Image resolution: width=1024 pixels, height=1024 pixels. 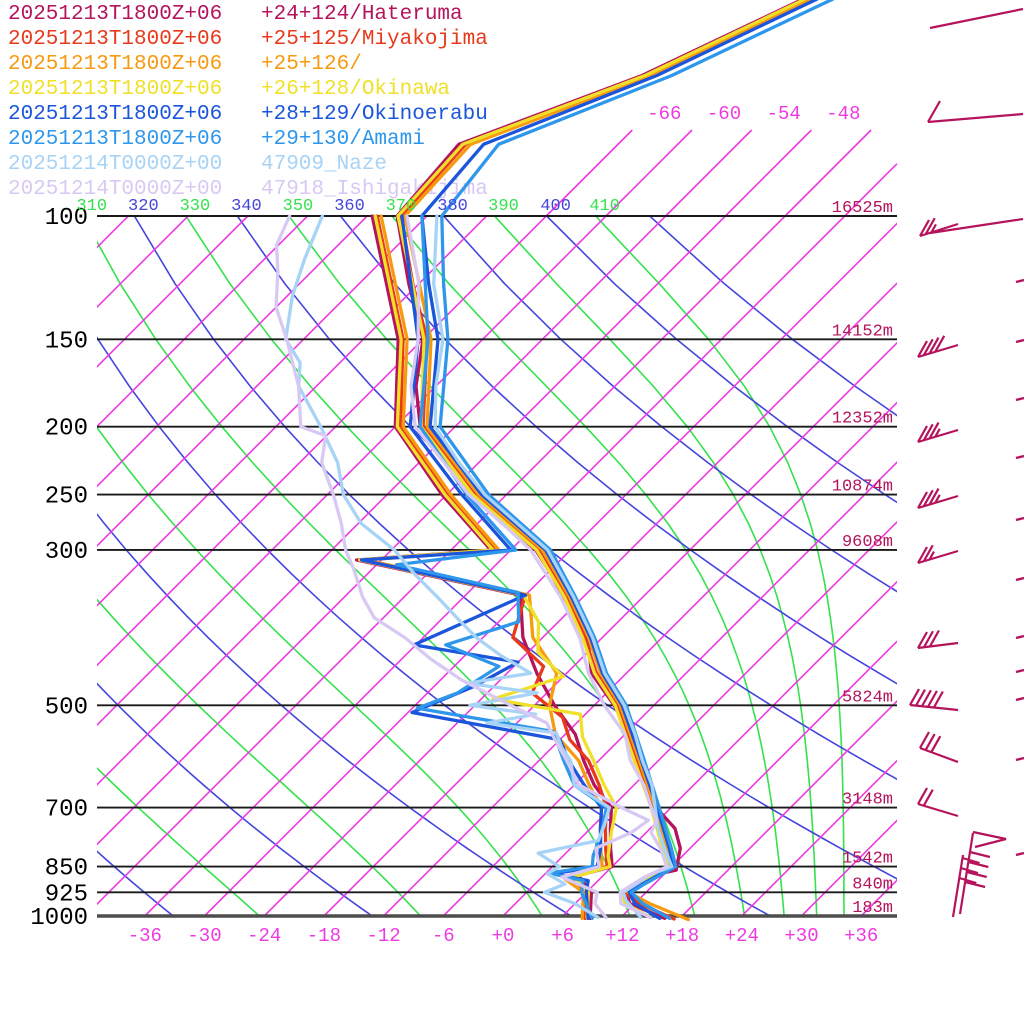 What do you see at coordinates (934, 111) in the screenshot?
I see `partial-barb-tick` at bounding box center [934, 111].